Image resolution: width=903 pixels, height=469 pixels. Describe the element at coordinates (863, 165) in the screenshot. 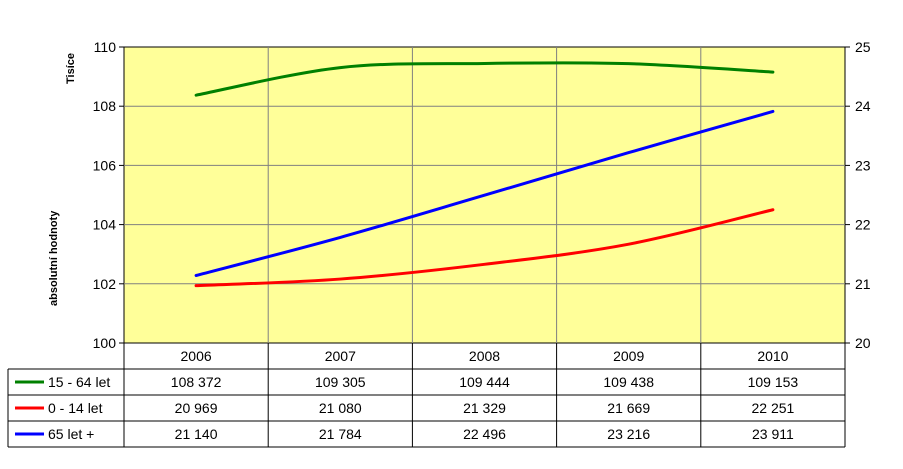

I see `right-tick-label: 23` at that location.